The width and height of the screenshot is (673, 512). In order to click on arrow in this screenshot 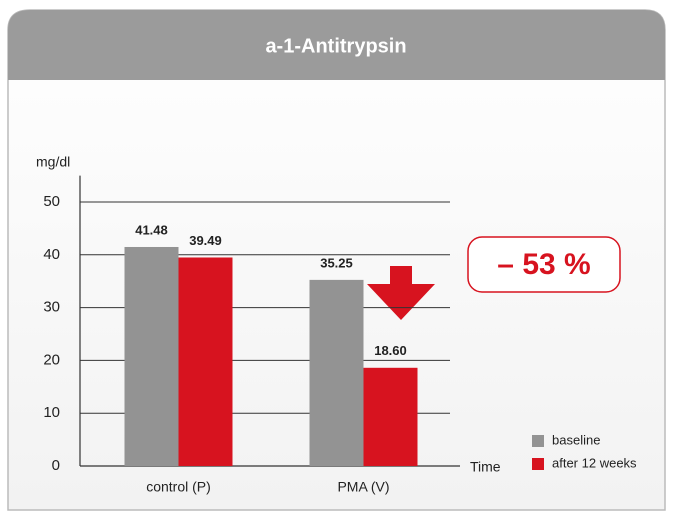, I will do `click(401, 293)`.